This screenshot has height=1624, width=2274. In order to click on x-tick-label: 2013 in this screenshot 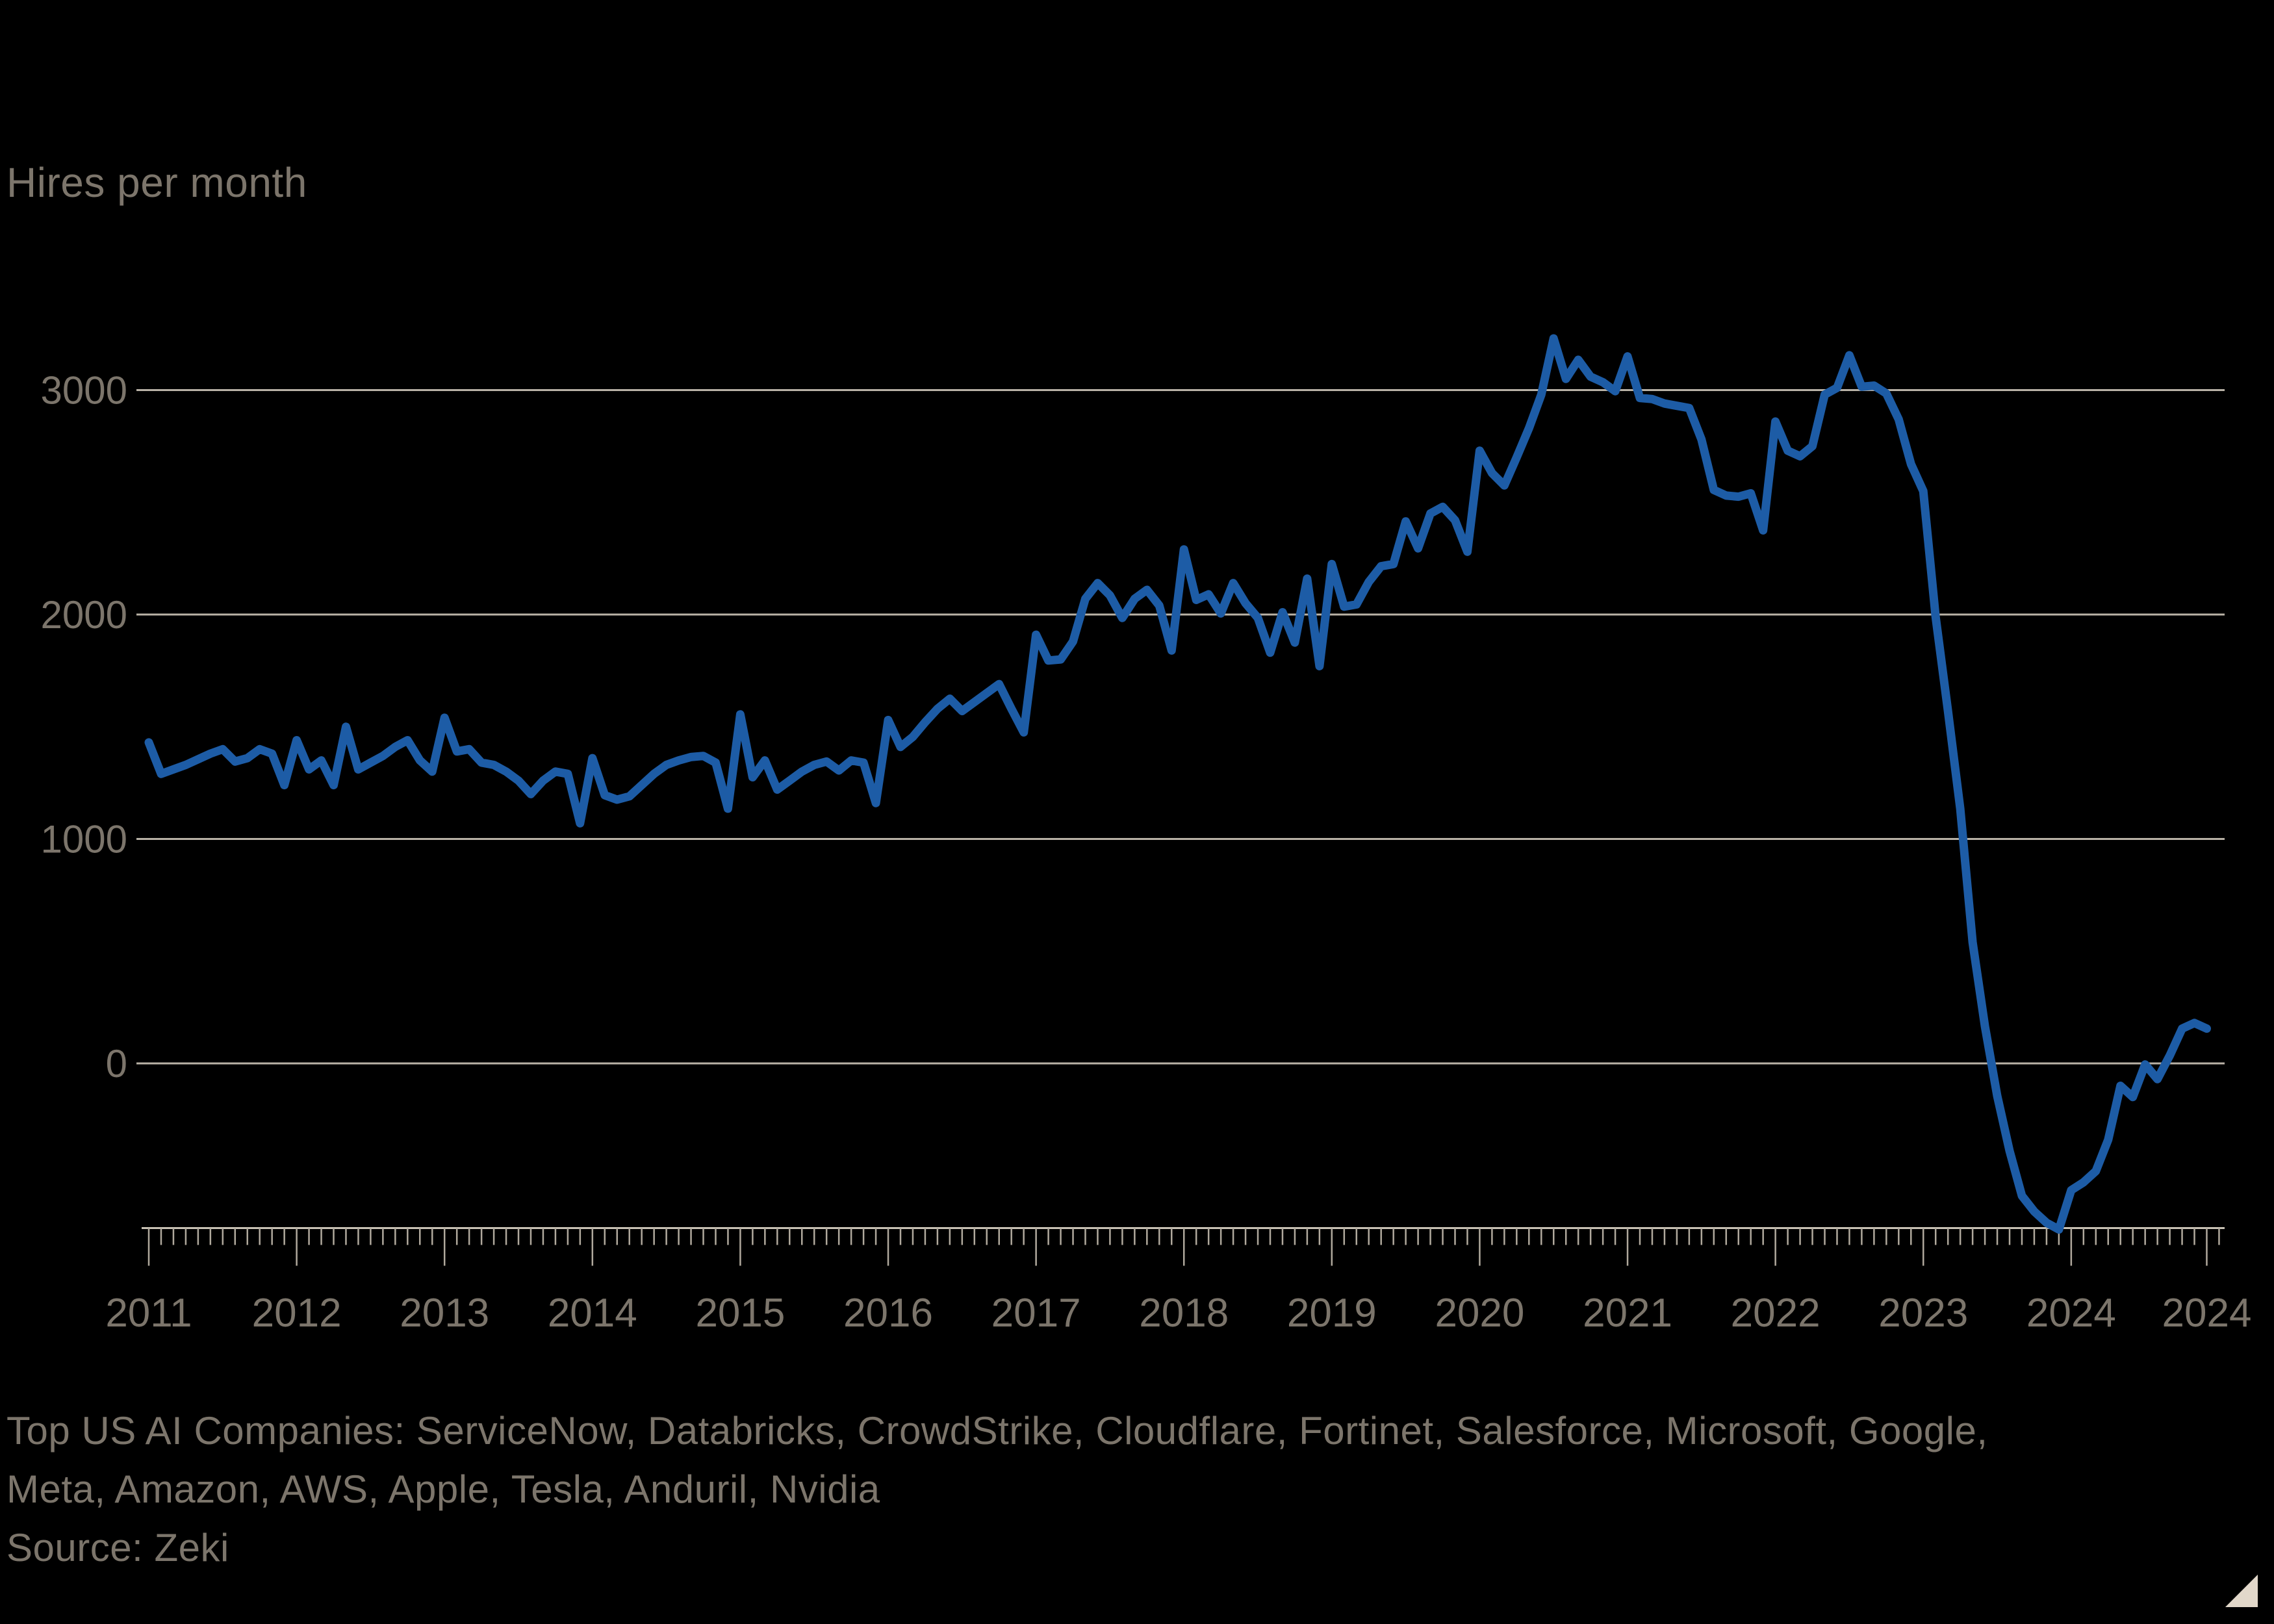, I will do `click(444, 1313)`.